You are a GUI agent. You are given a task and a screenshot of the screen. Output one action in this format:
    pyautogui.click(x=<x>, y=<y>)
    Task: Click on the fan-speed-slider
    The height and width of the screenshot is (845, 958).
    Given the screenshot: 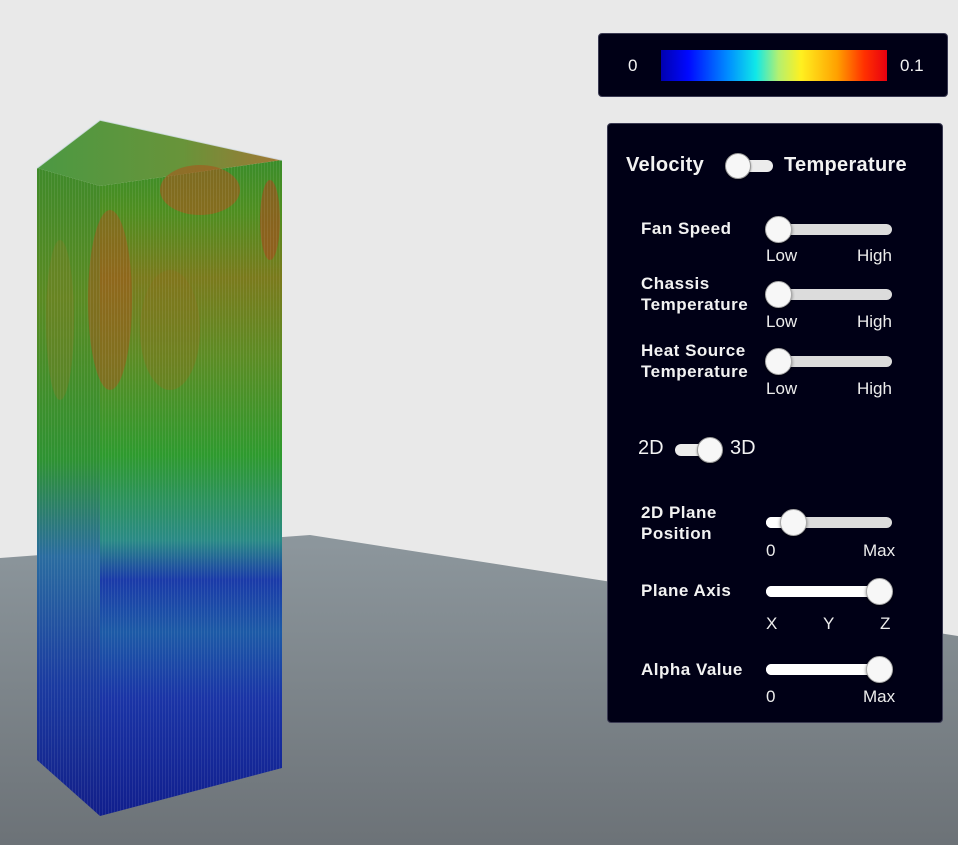 What is the action you would take?
    pyautogui.click(x=828, y=229)
    